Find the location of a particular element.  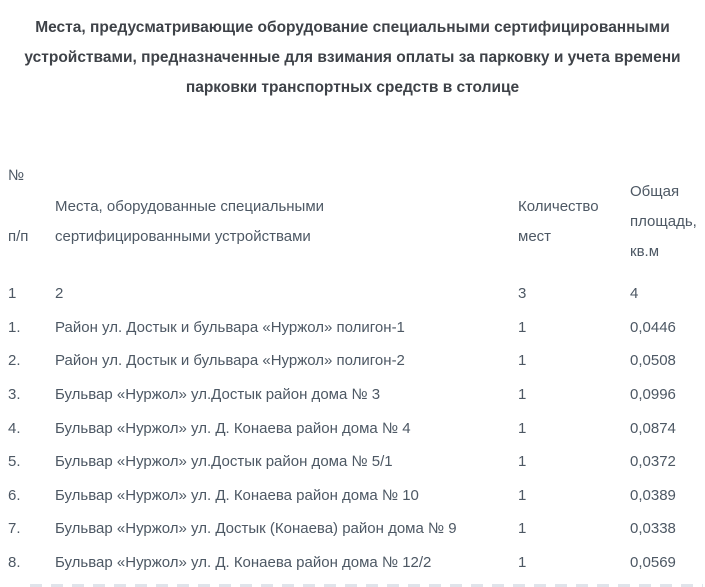

column-index-cell: 4 is located at coordinates (634, 294).